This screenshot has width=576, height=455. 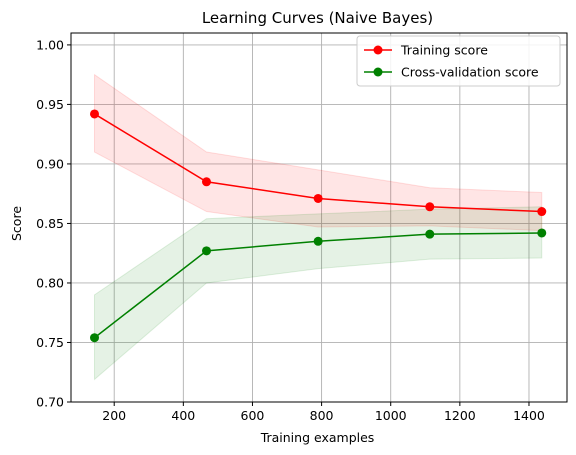 I want to click on y-tick-label: 0.95, so click(x=50, y=104).